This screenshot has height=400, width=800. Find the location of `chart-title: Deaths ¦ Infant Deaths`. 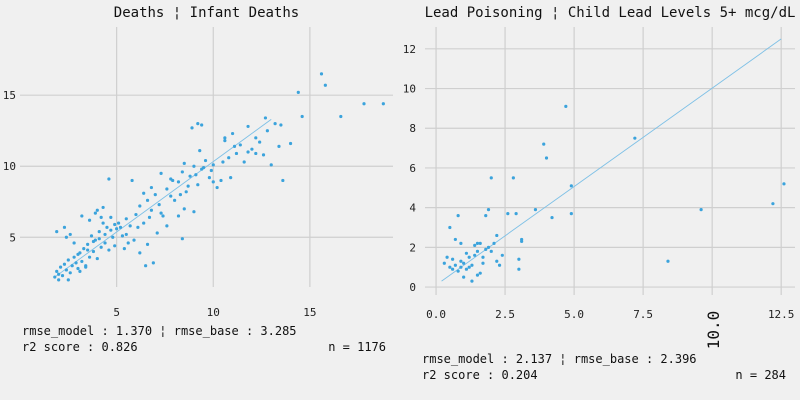

chart-title: Deaths ¦ Infant Deaths is located at coordinates (206, 13).